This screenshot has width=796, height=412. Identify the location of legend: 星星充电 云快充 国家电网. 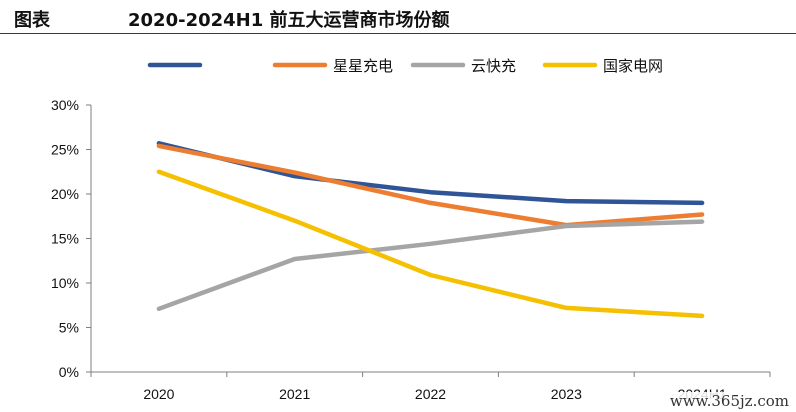
(405, 66).